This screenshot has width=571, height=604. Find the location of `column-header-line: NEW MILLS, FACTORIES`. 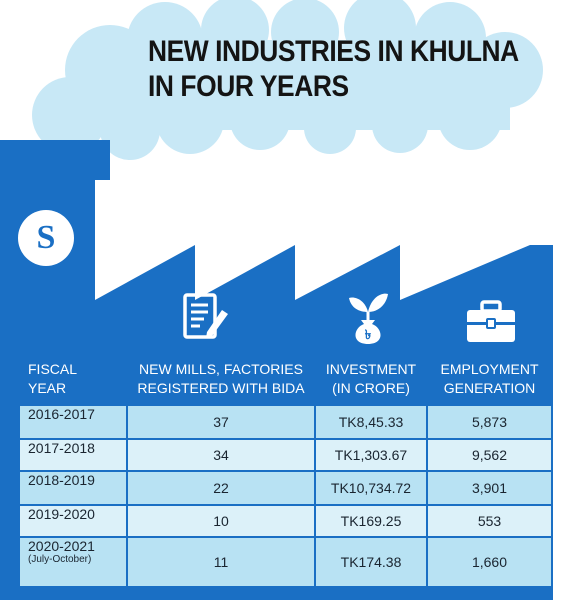

column-header-line: NEW MILLS, FACTORIES is located at coordinates (221, 369).